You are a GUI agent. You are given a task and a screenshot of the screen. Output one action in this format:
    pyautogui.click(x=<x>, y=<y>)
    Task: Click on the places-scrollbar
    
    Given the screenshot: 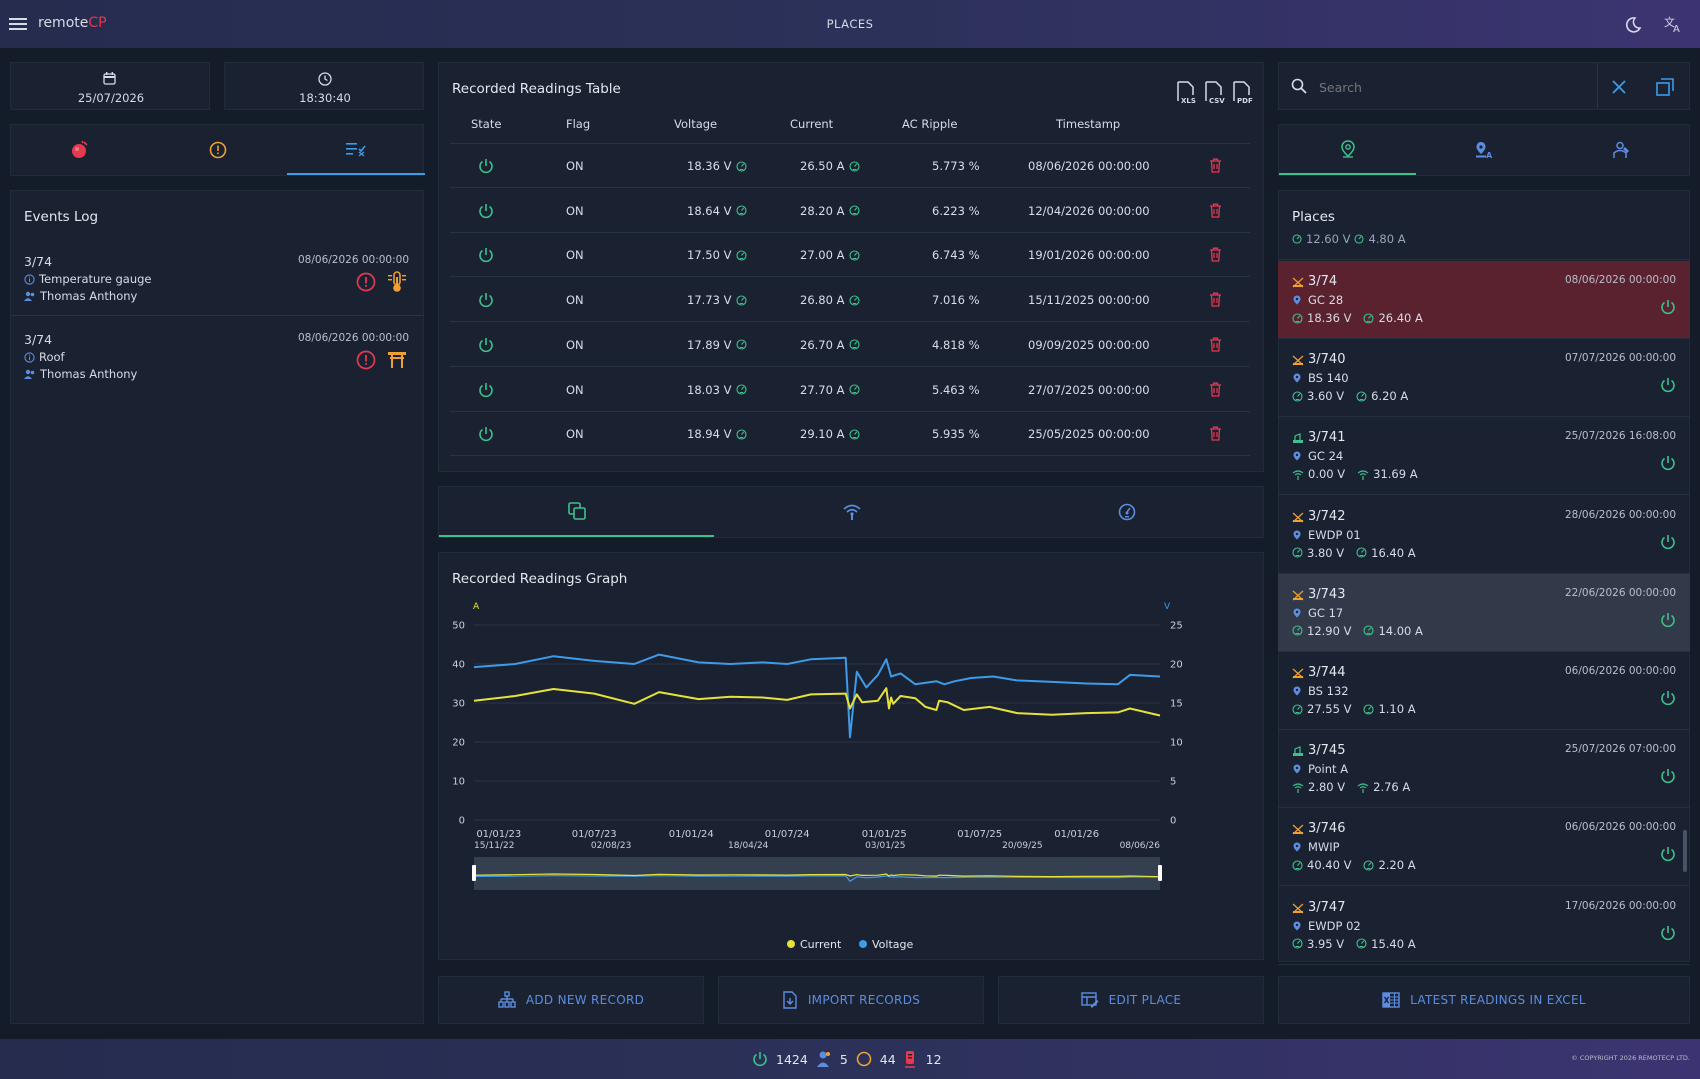 What is the action you would take?
    pyautogui.click(x=1685, y=851)
    